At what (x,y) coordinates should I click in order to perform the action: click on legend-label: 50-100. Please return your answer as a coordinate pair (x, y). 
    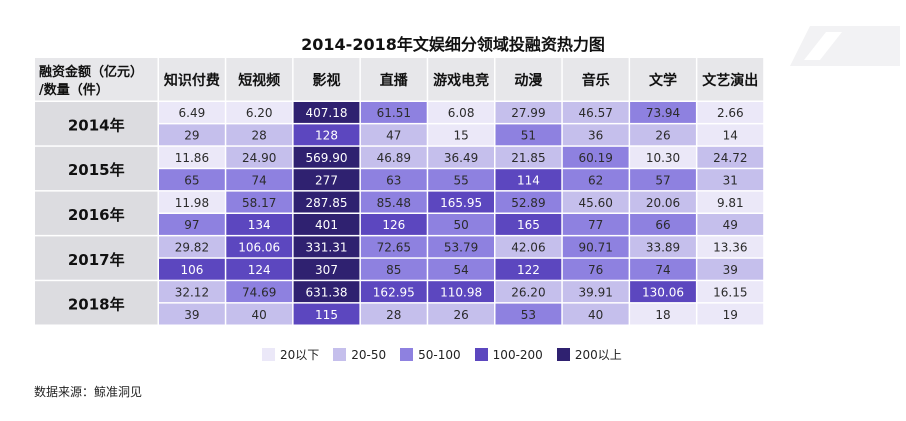
    Looking at the image, I should click on (439, 354).